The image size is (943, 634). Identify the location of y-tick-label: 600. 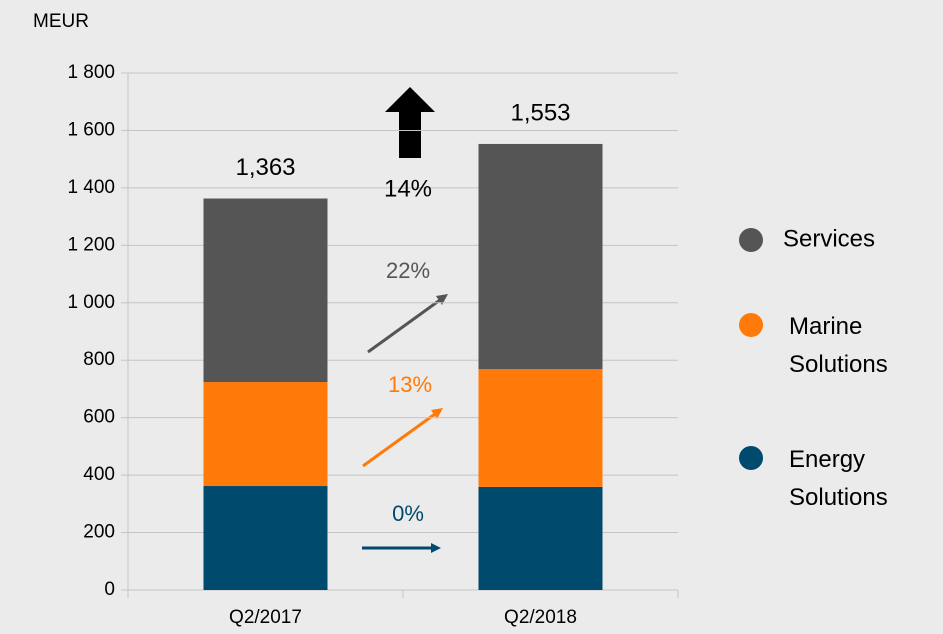
(99, 417).